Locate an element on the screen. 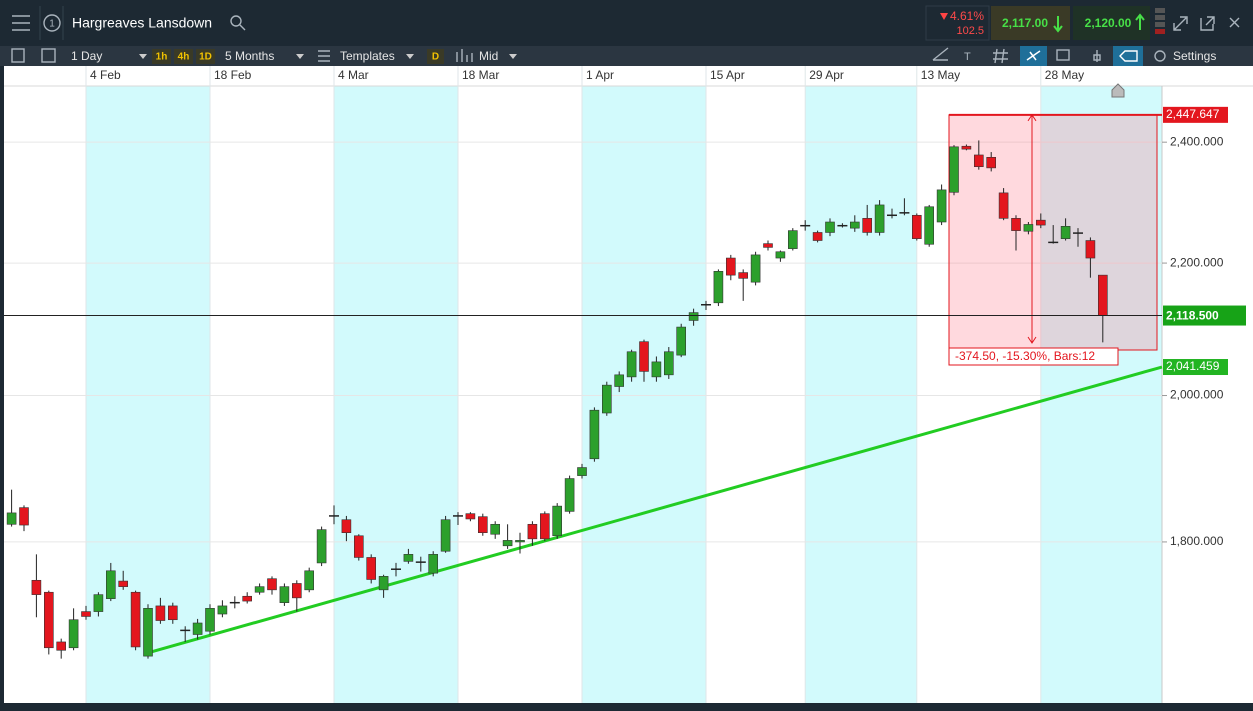 The height and width of the screenshot is (711, 1253). label-button is located at coordinates (1128, 56).